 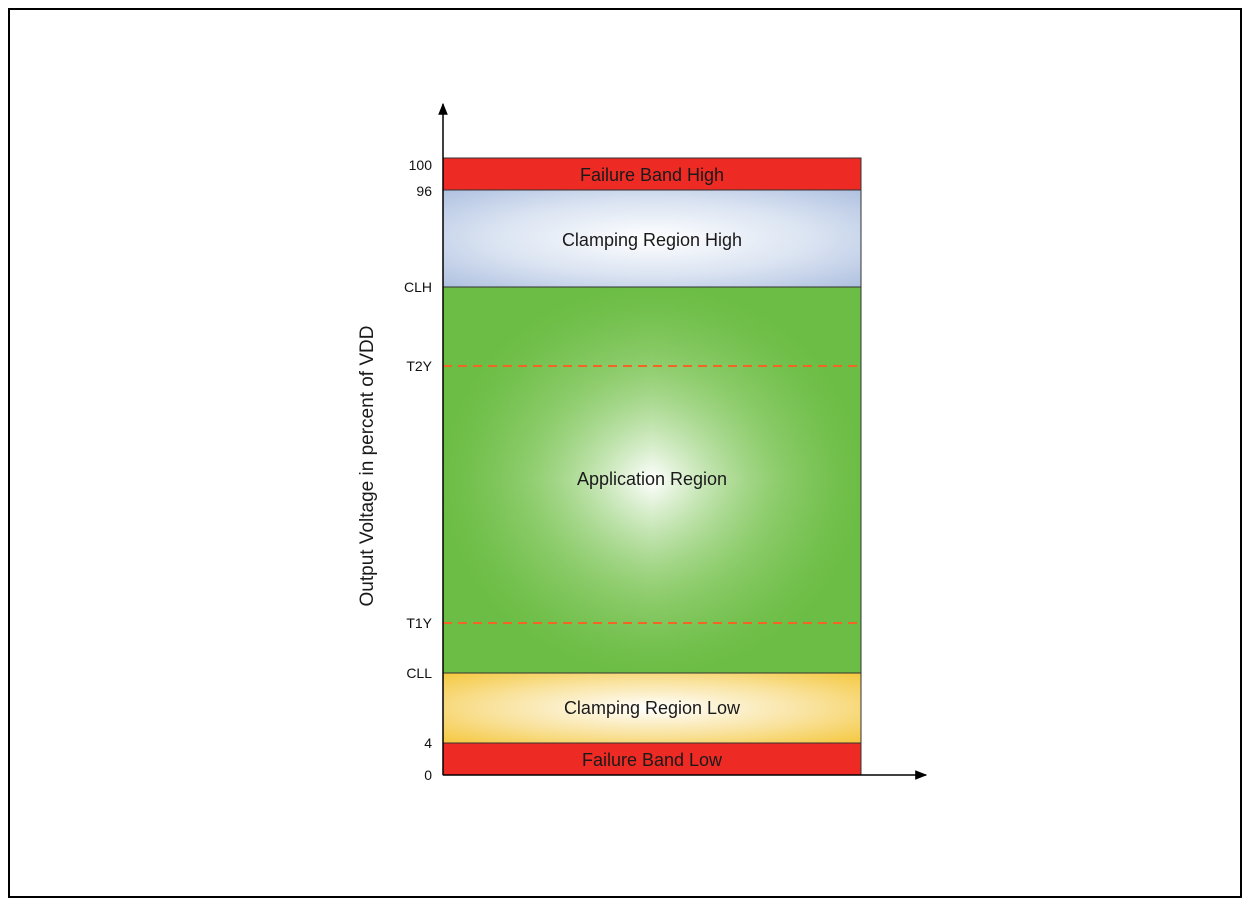 I want to click on clamping-region-high-label: Clamping Region High, so click(x=652, y=240).